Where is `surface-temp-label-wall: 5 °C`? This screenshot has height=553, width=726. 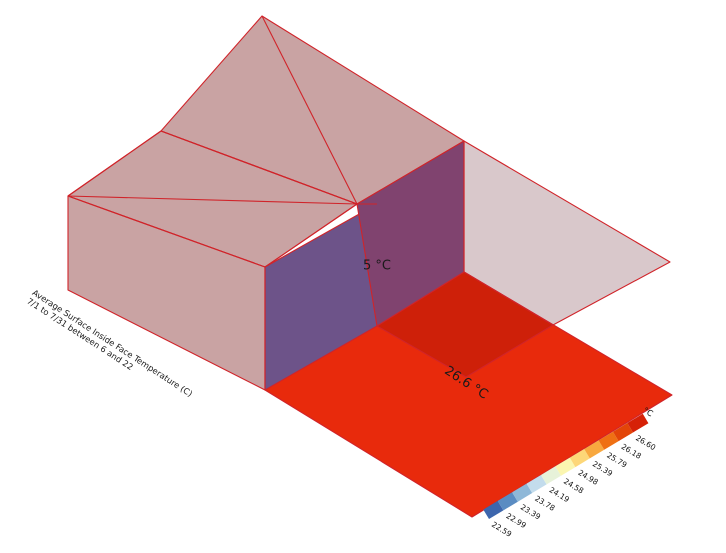 surface-temp-label-wall: 5 °C is located at coordinates (377, 266).